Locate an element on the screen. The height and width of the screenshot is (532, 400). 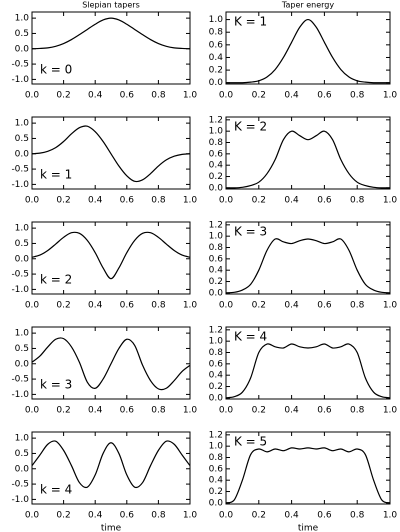
panel-annotation: K = 4 is located at coordinates (250, 337).